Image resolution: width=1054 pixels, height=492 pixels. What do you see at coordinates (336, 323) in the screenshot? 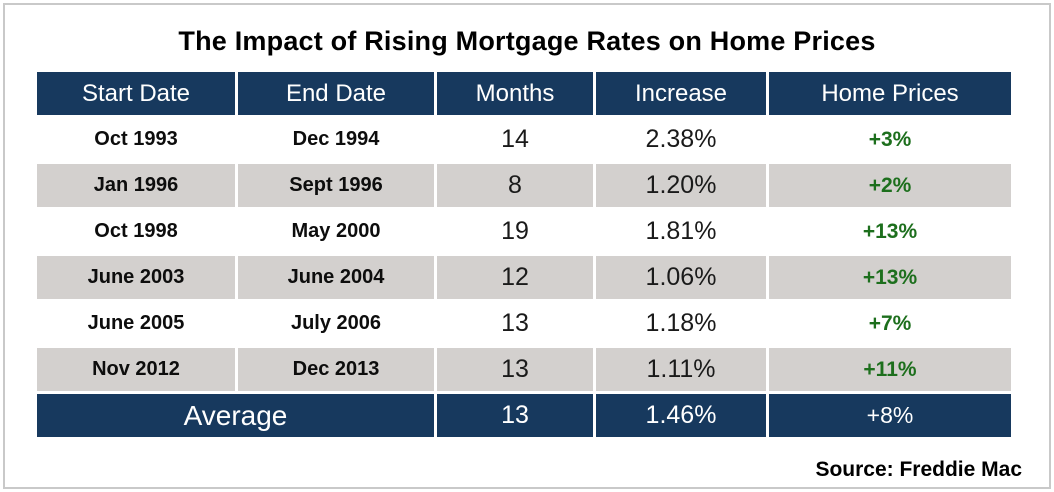
I see `cell-end-date: July 2006` at bounding box center [336, 323].